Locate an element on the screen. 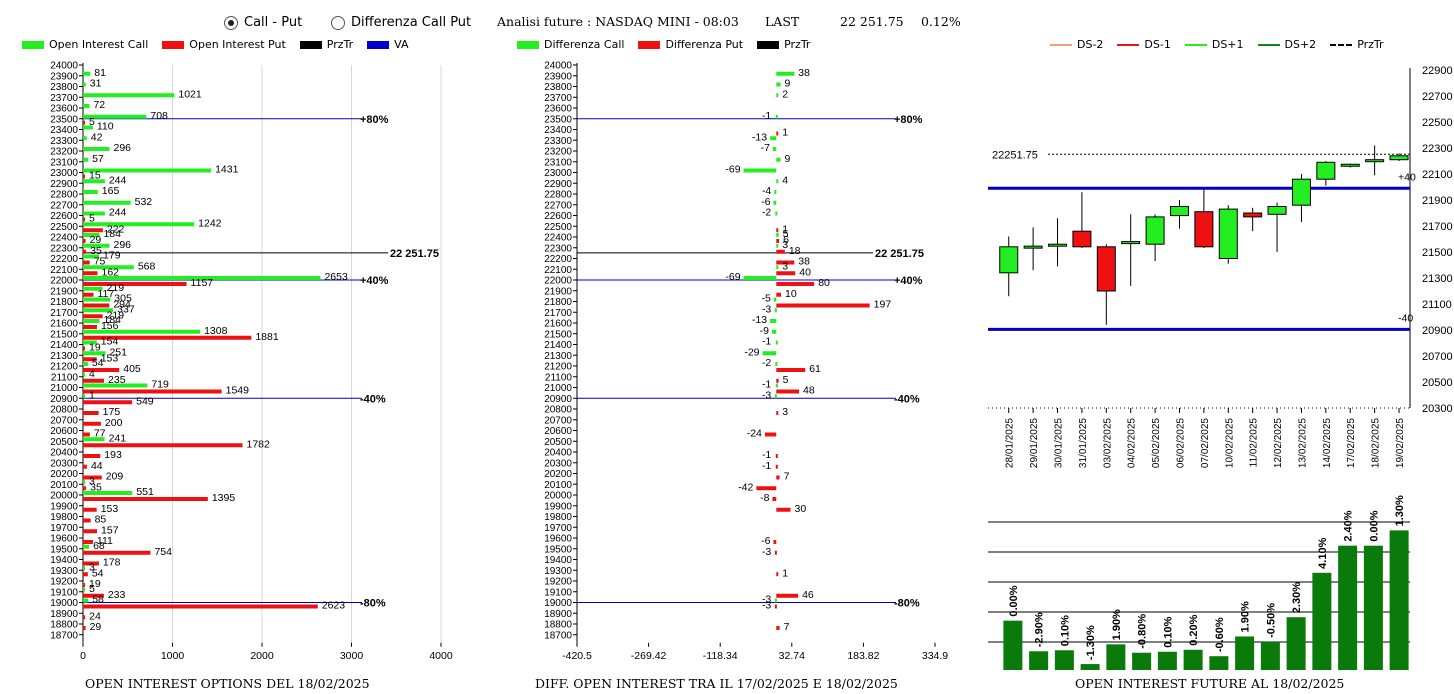  data-label: 10 is located at coordinates (791, 294).